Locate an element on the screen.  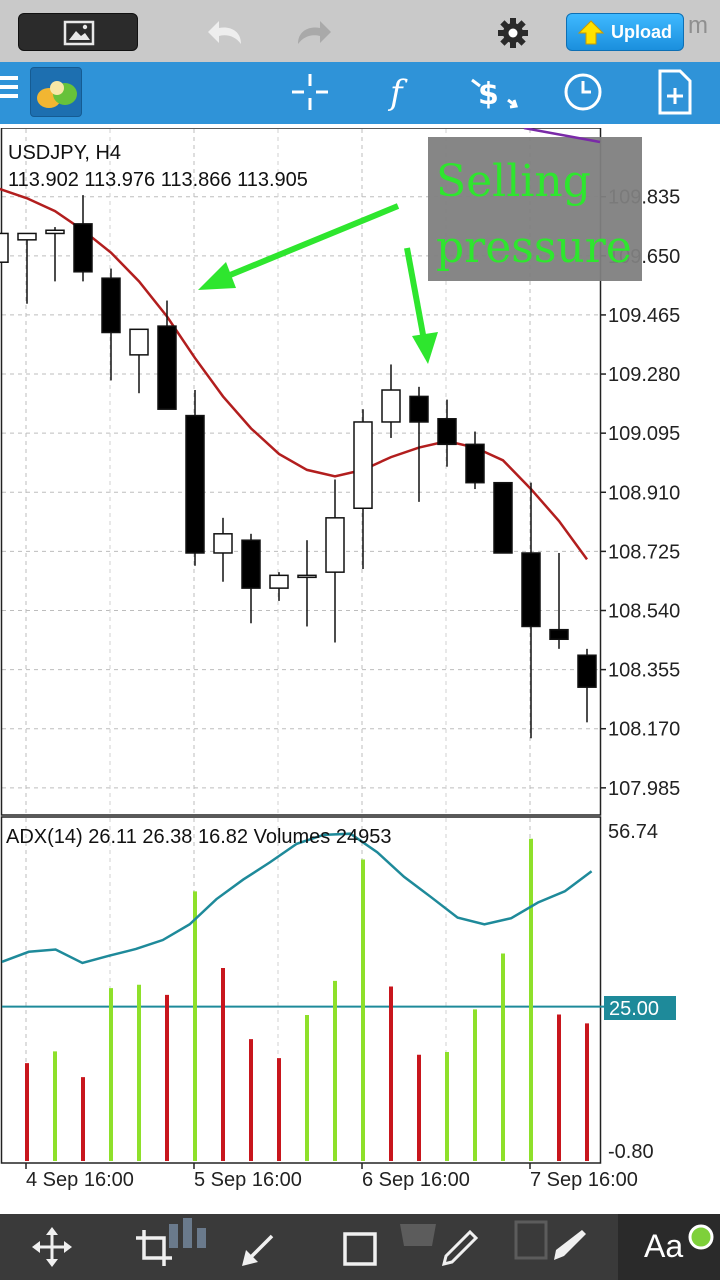
text-tool-button: Aa is located at coordinates (669, 1247).